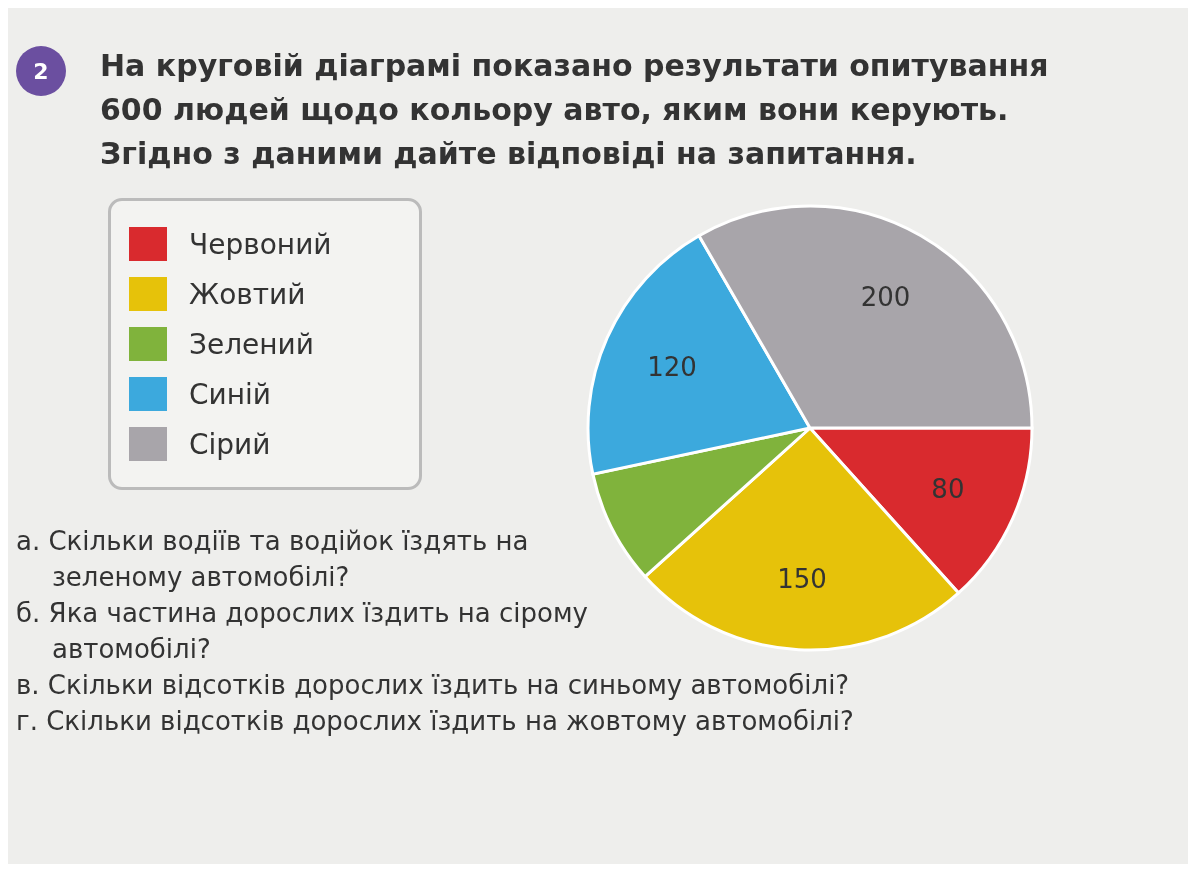 The width and height of the screenshot is (1199, 874). I want to click on legend-label: Жовтий, so click(247, 294).